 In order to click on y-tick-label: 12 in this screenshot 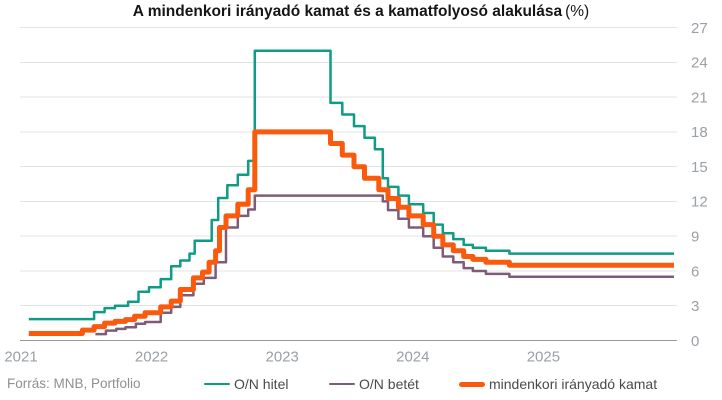, I will do `click(699, 202)`.